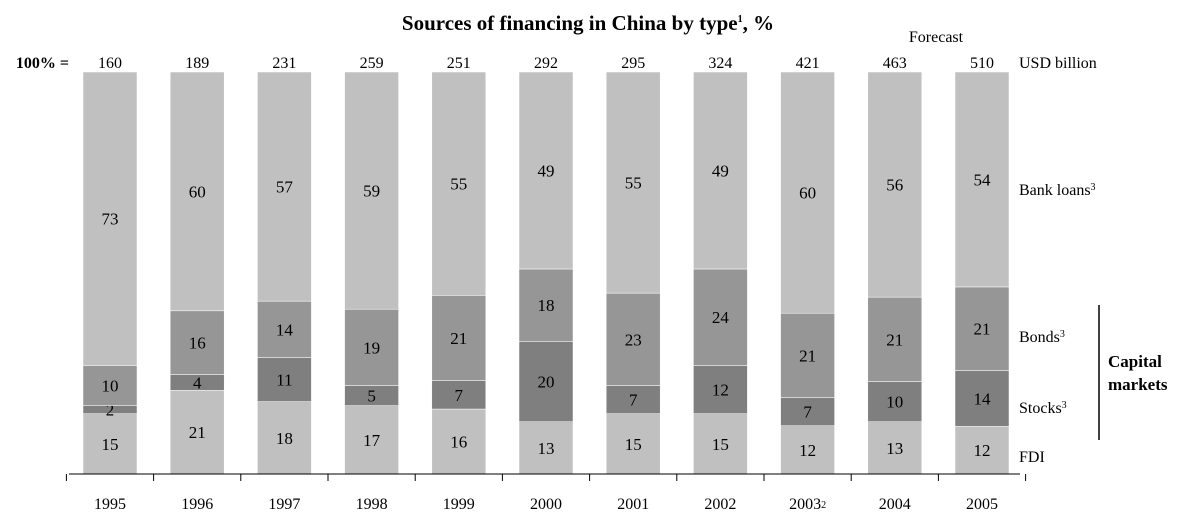 This screenshot has height=523, width=1189. What do you see at coordinates (633, 504) in the screenshot?
I see `x-tick-label: 2001` at bounding box center [633, 504].